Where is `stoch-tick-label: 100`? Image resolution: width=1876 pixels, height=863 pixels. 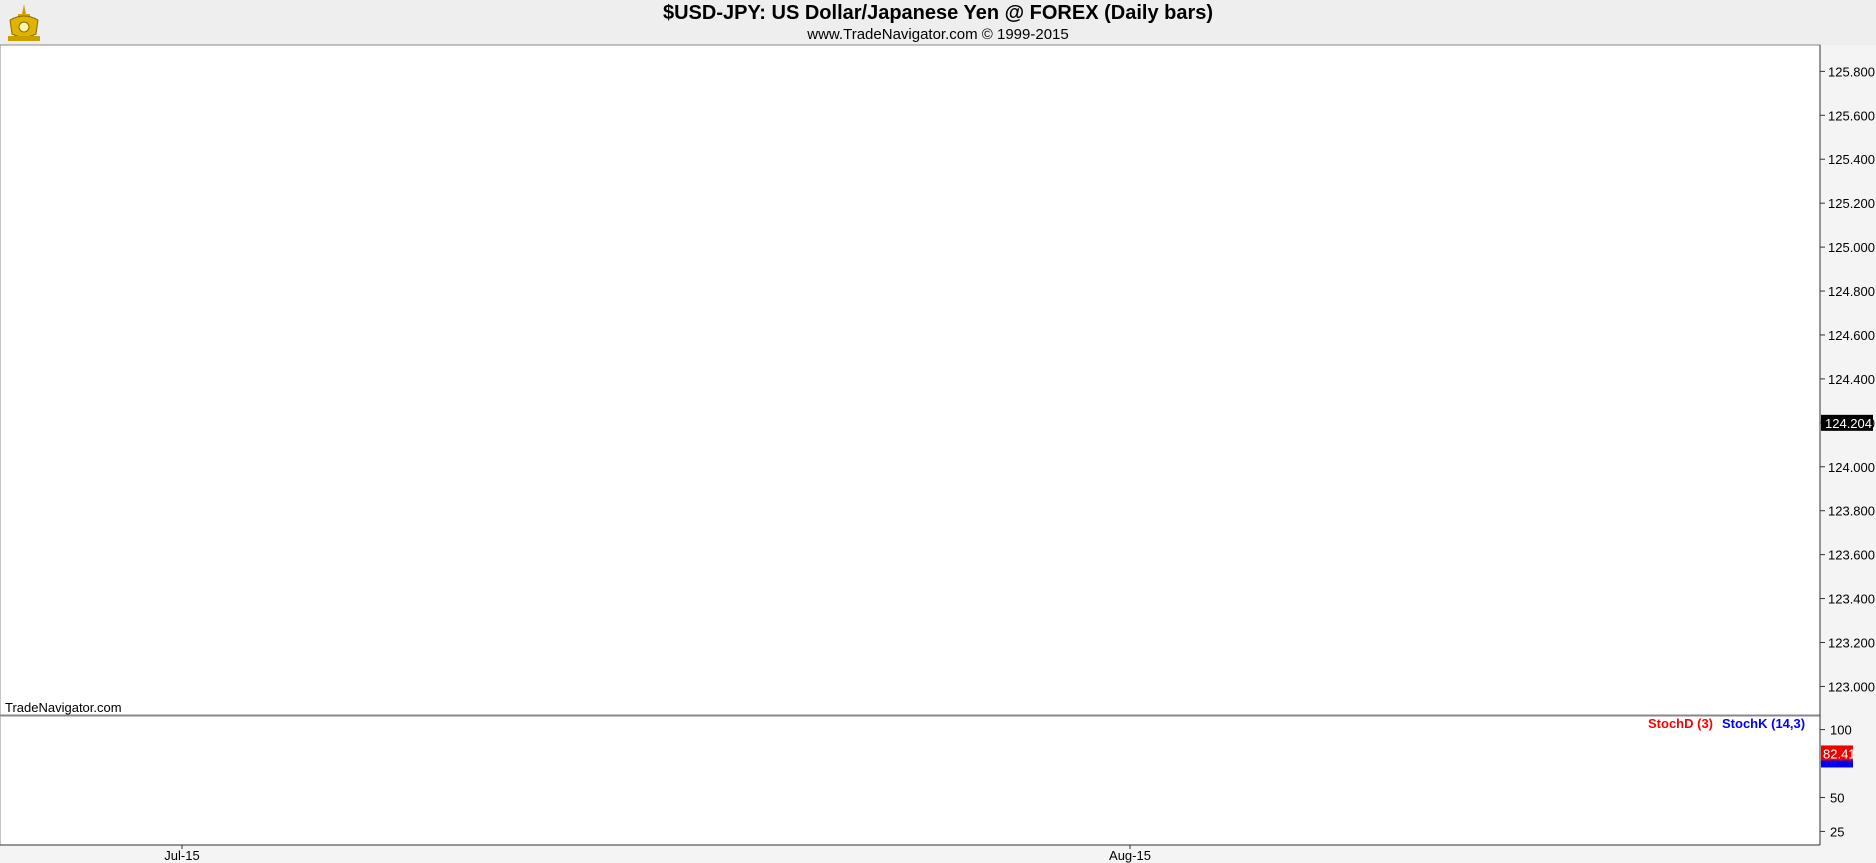
stoch-tick-label: 100 is located at coordinates (1841, 730).